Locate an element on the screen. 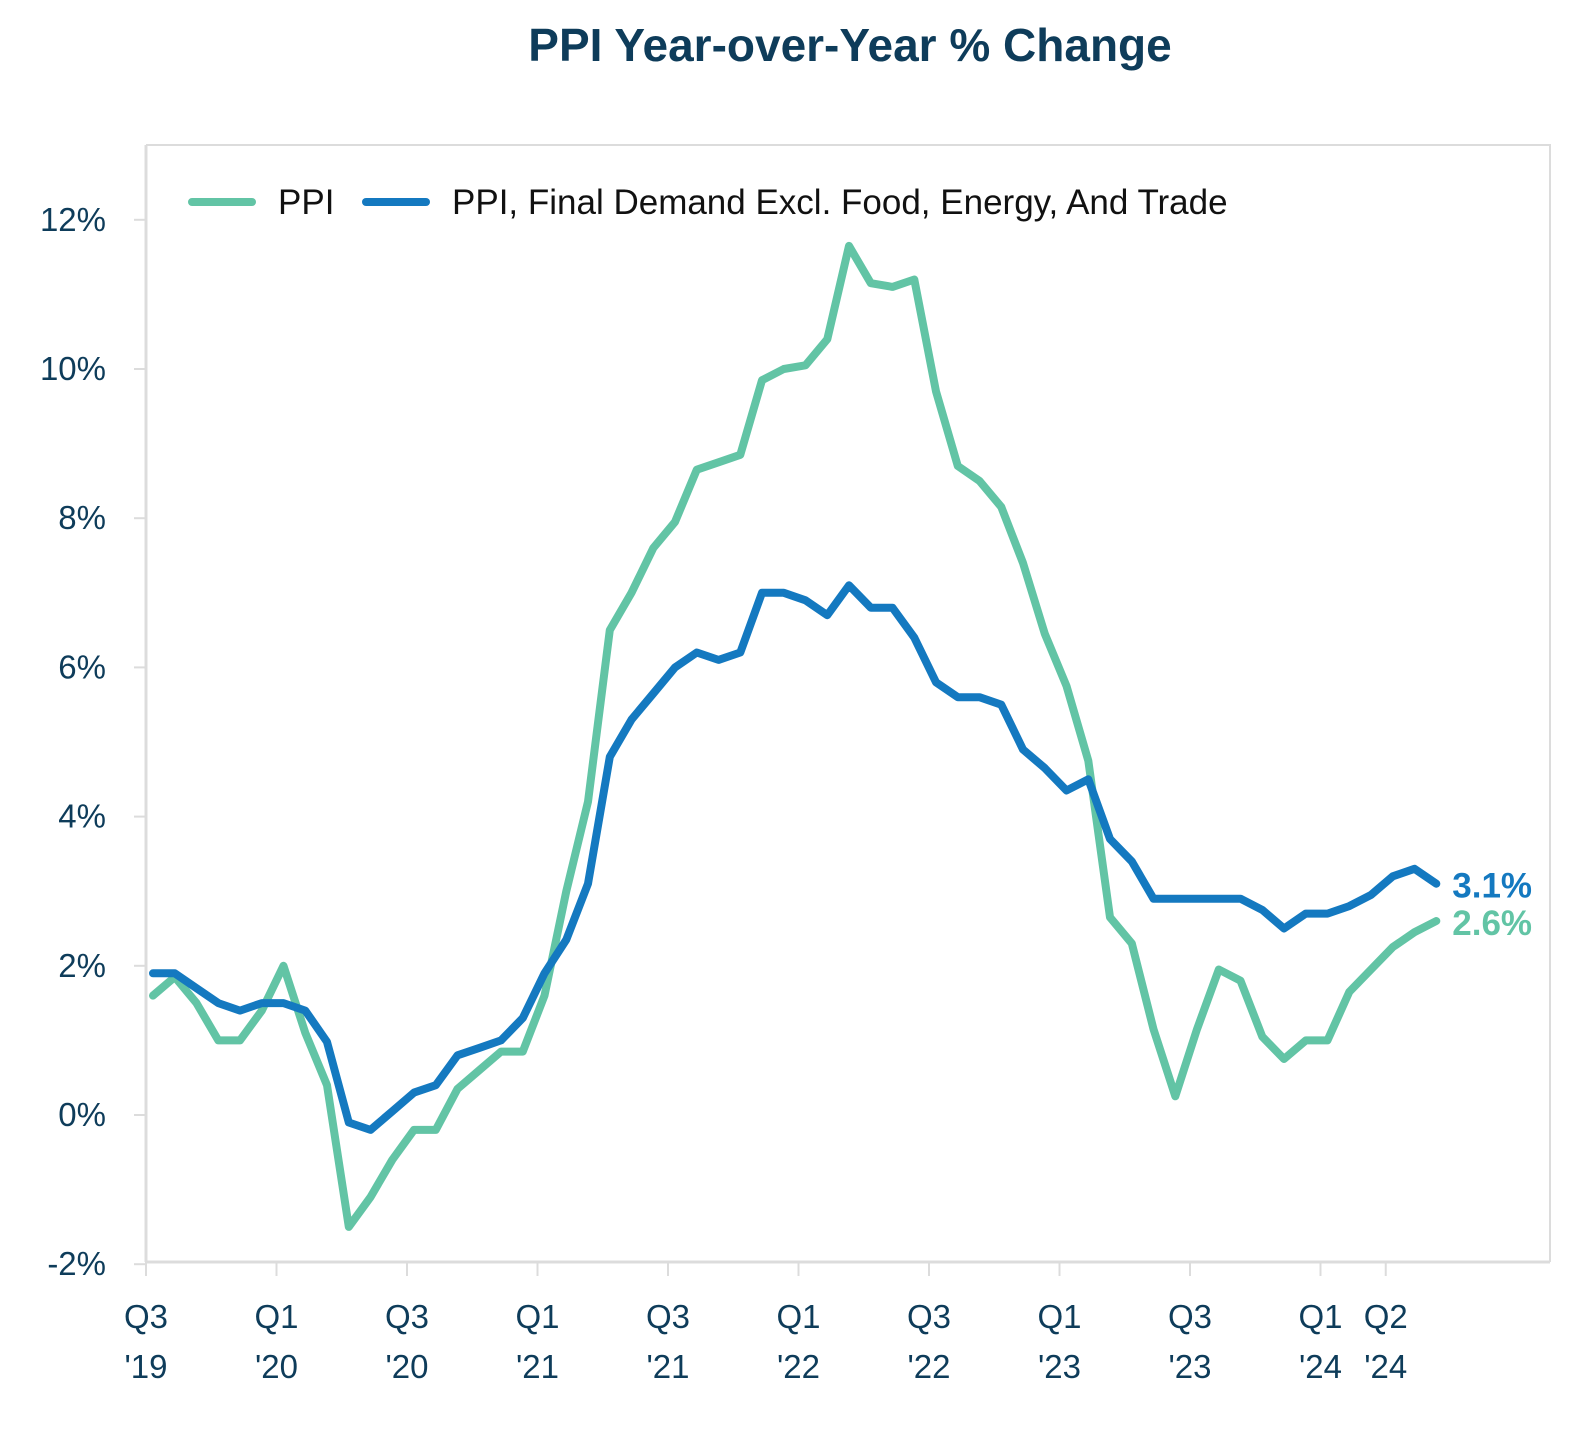 The height and width of the screenshot is (1440, 1588). y-tick-label: 12% is located at coordinates (73, 219).